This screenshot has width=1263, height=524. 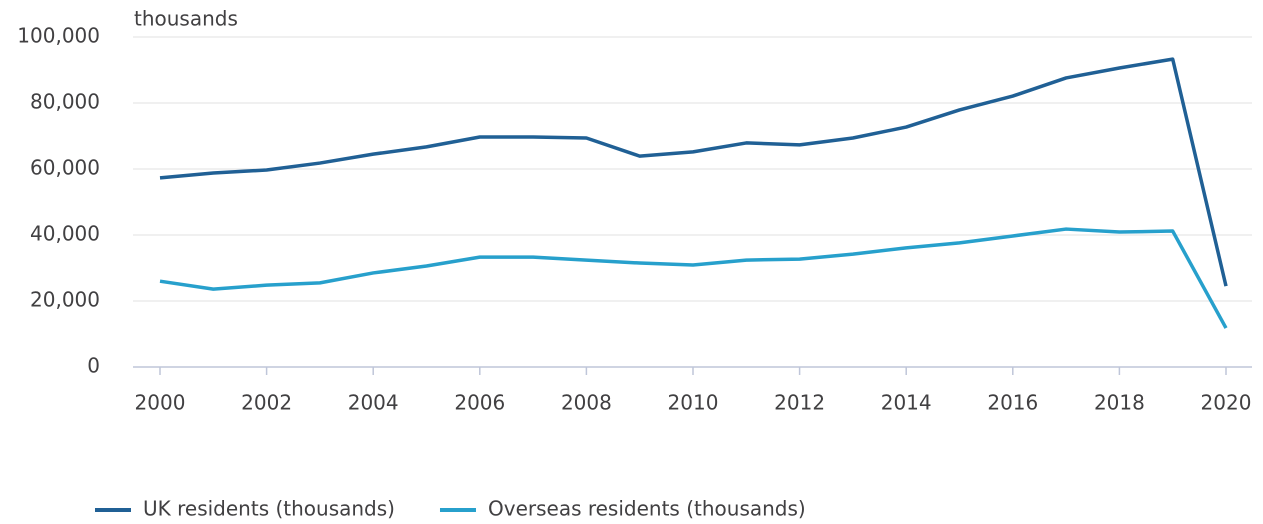 What do you see at coordinates (1012, 403) in the screenshot?
I see `x-tick-label: 2016` at bounding box center [1012, 403].